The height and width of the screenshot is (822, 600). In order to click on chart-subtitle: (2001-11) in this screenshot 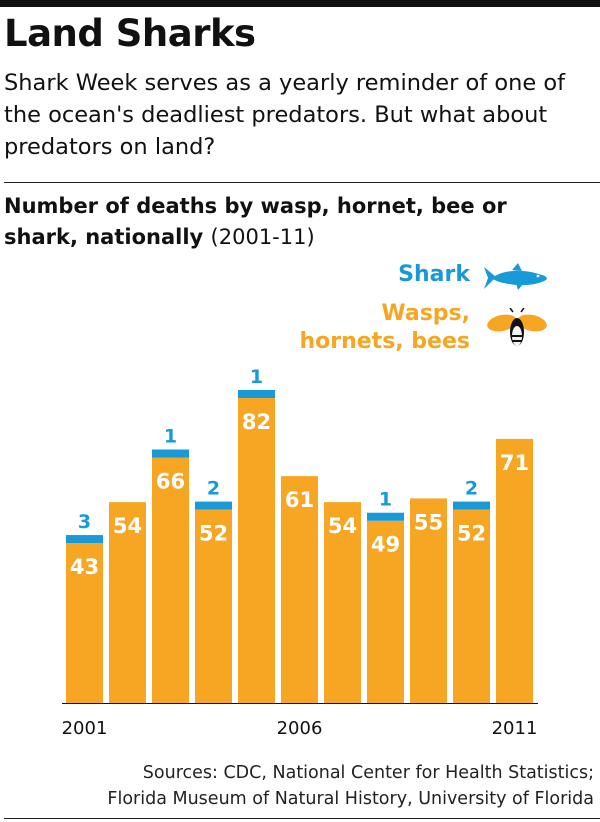, I will do `click(262, 237)`.